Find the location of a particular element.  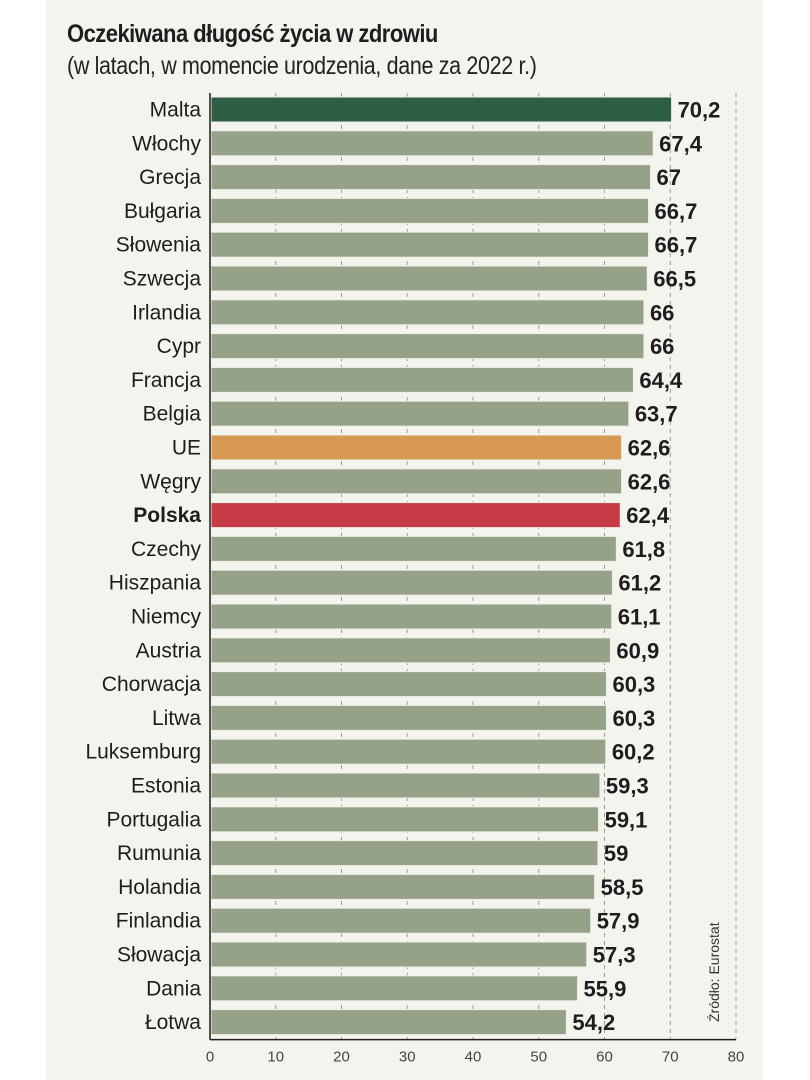

value-label: 59 is located at coordinates (616, 853).